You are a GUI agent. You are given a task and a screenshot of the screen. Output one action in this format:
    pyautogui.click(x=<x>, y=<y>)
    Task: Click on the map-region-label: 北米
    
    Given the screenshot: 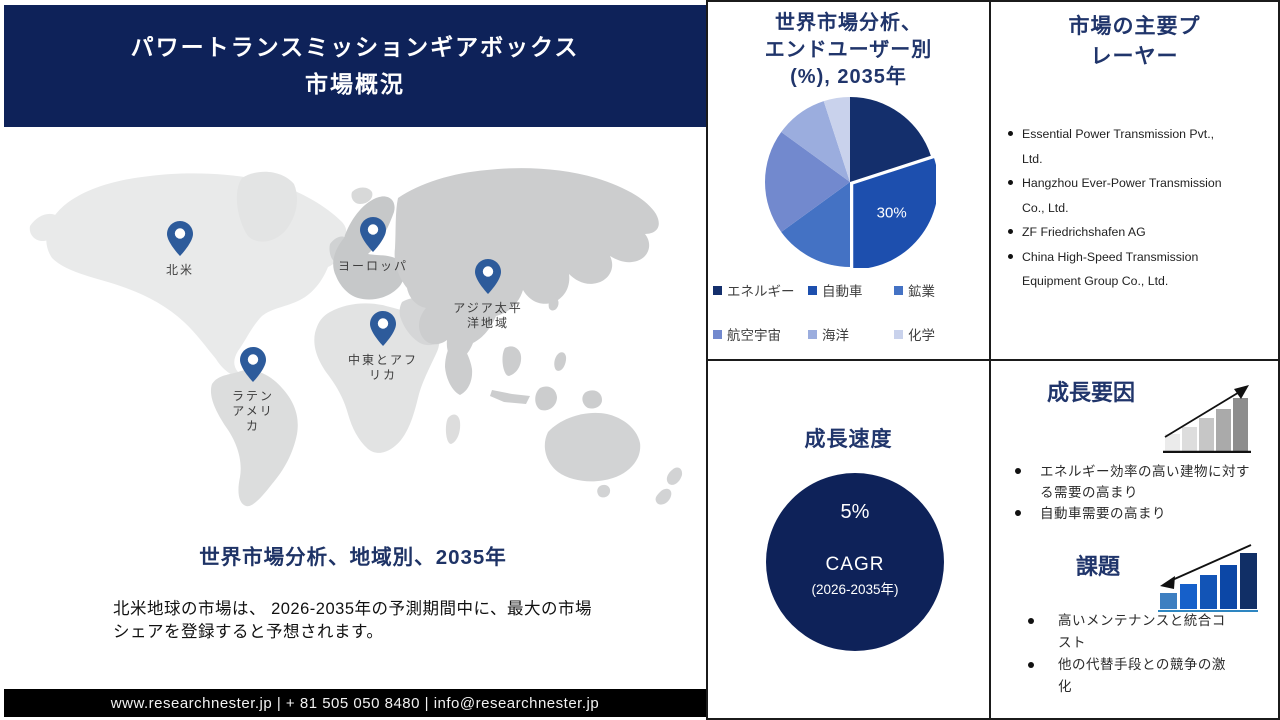 What is the action you would take?
    pyautogui.click(x=179, y=270)
    